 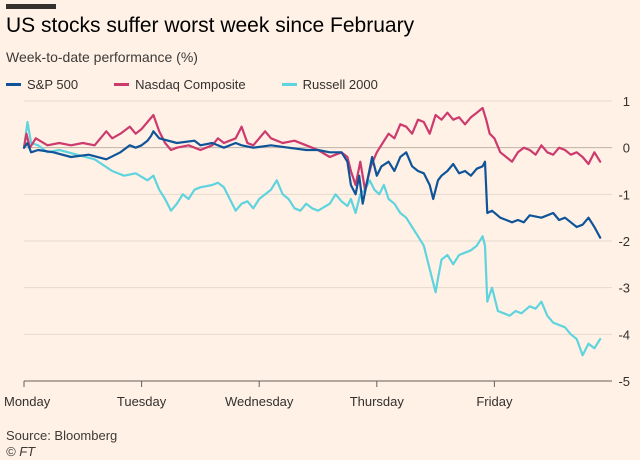 I want to click on y-tick-label-0: 1, so click(x=626, y=101).